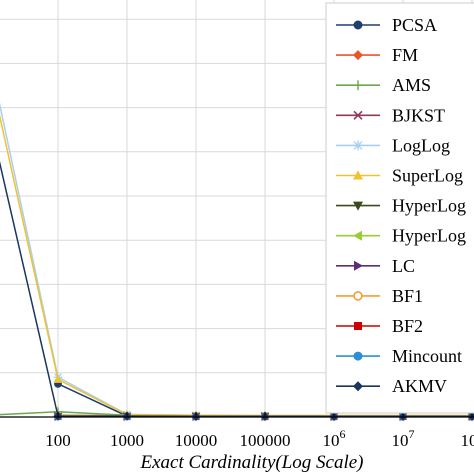 This screenshot has width=474, height=474. I want to click on legend-label: LogLog, so click(421, 145).